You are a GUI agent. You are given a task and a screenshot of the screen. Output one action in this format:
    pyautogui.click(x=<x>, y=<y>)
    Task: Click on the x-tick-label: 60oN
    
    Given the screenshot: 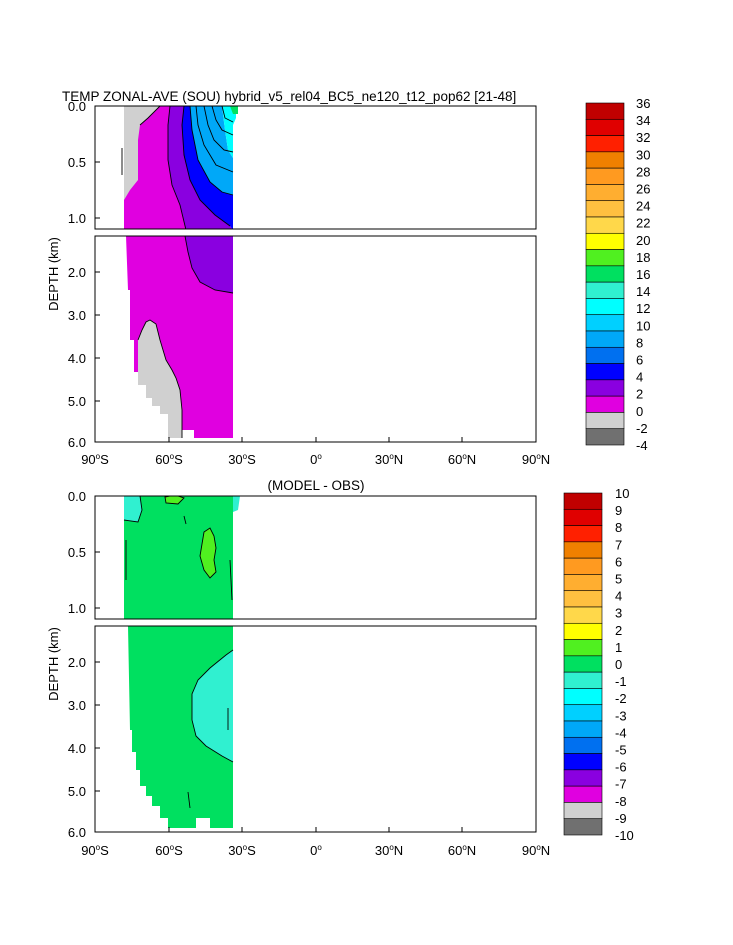 What is the action you would take?
    pyautogui.click(x=462, y=459)
    